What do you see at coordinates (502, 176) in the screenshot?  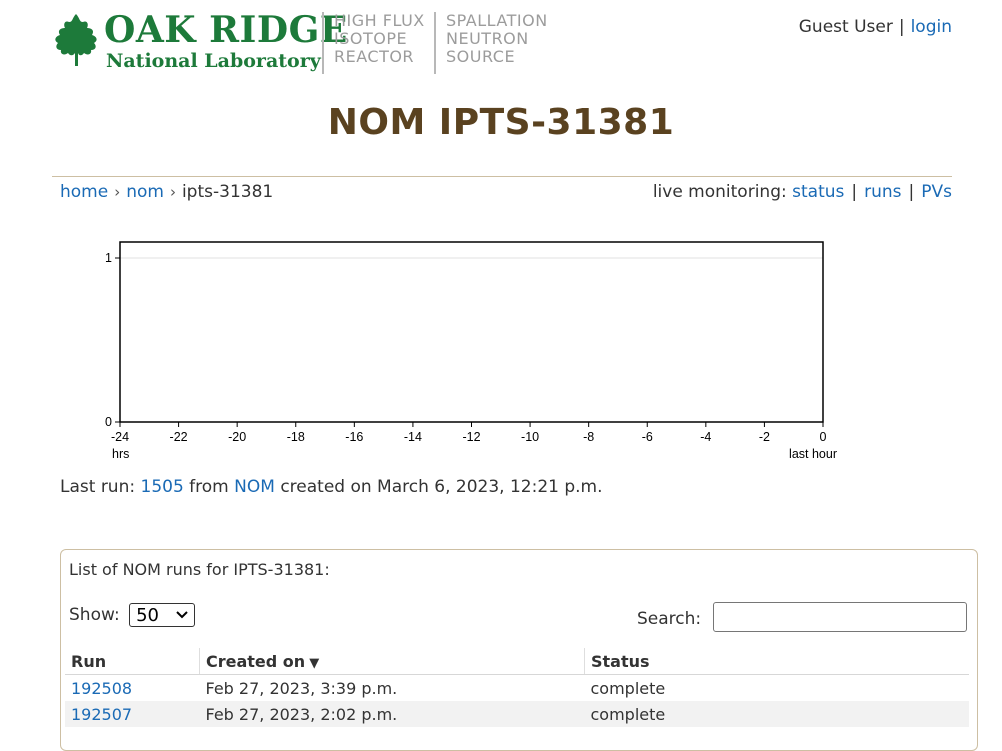 I see `divider` at bounding box center [502, 176].